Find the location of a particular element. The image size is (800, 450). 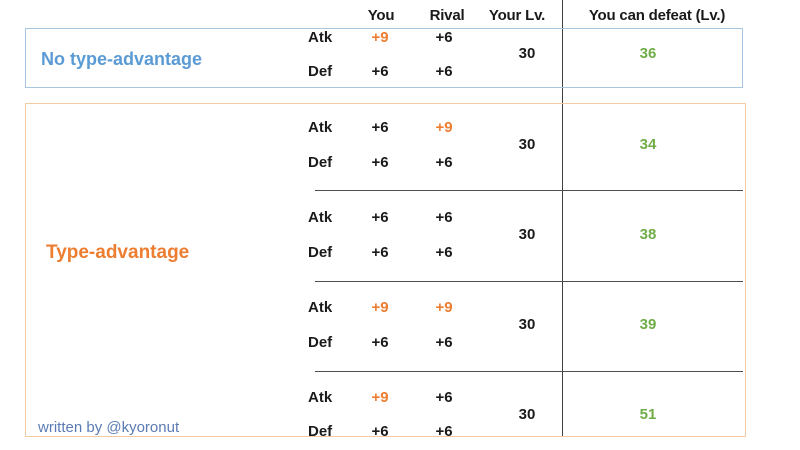

credit-text: written by @kyoronut is located at coordinates (109, 427).